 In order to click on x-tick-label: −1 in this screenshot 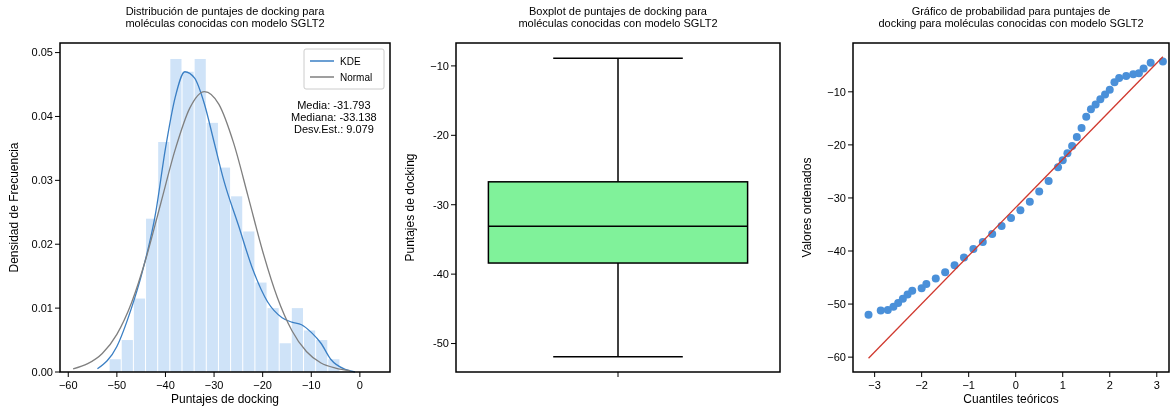, I will do `click(968, 385)`.